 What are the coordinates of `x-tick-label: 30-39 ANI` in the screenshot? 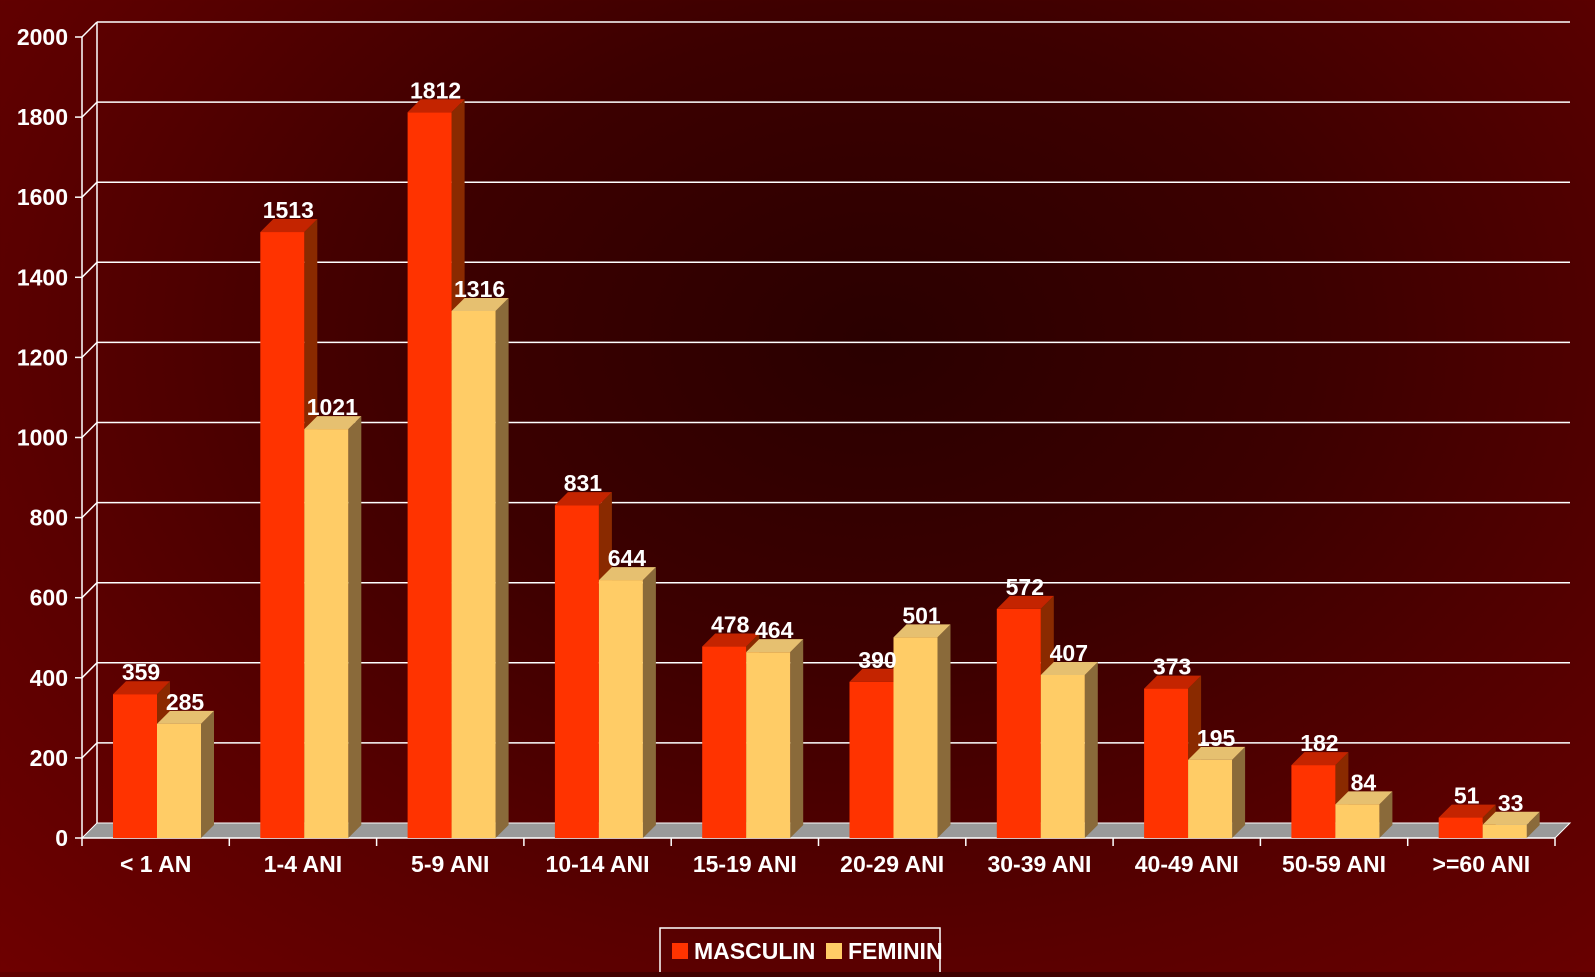 It's located at (1039, 864).